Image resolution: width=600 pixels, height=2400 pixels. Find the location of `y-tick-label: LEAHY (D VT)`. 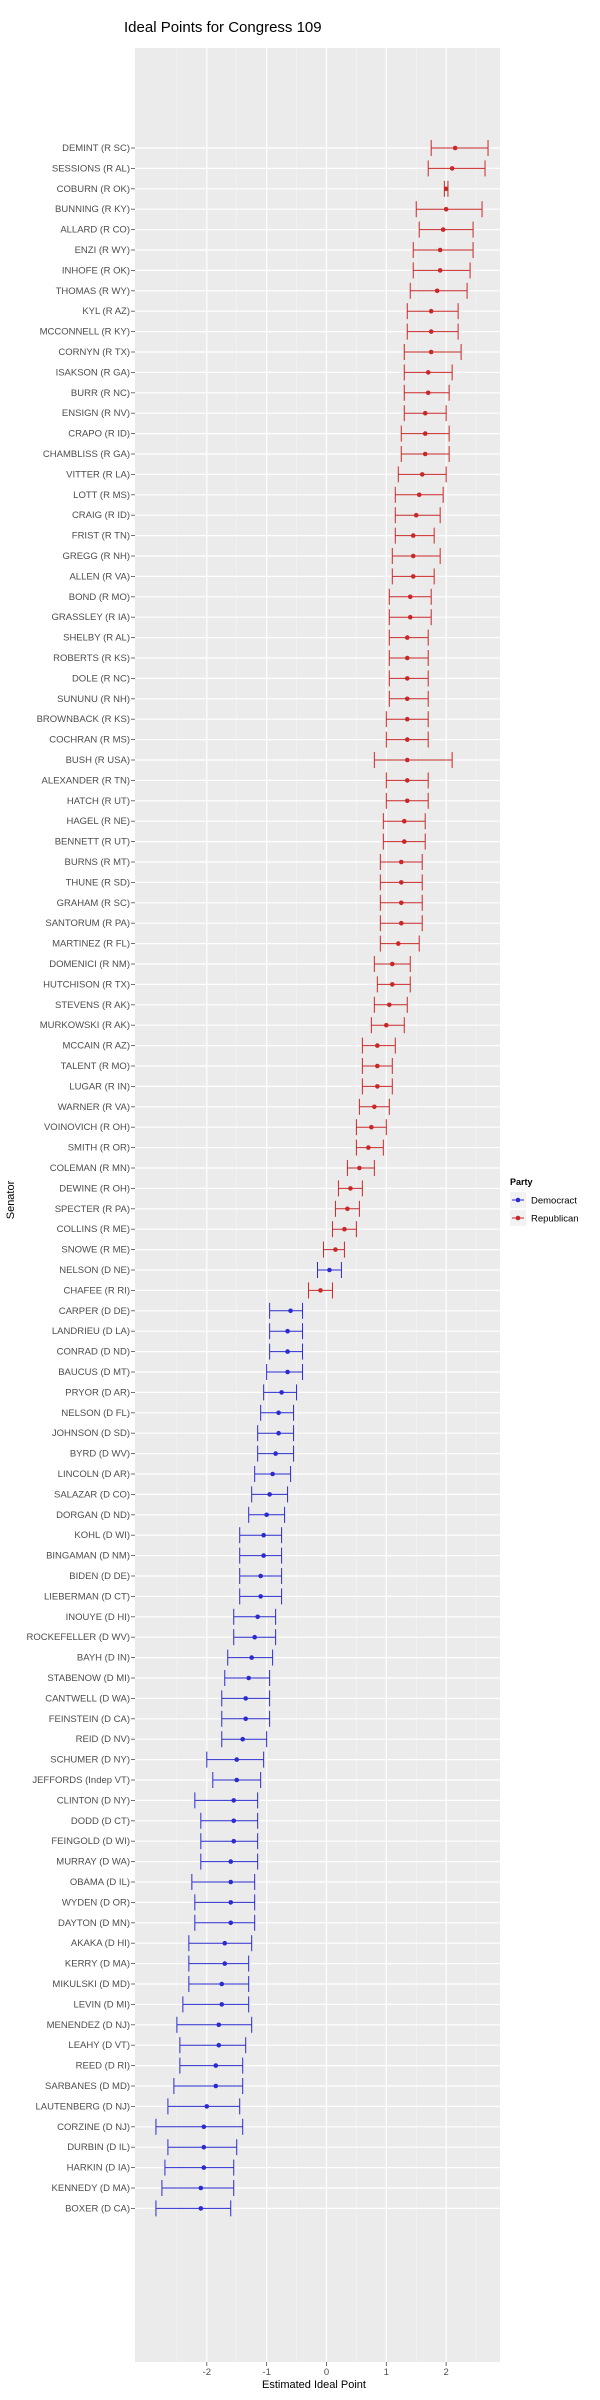

y-tick-label: LEAHY (D VT) is located at coordinates (99, 2045).